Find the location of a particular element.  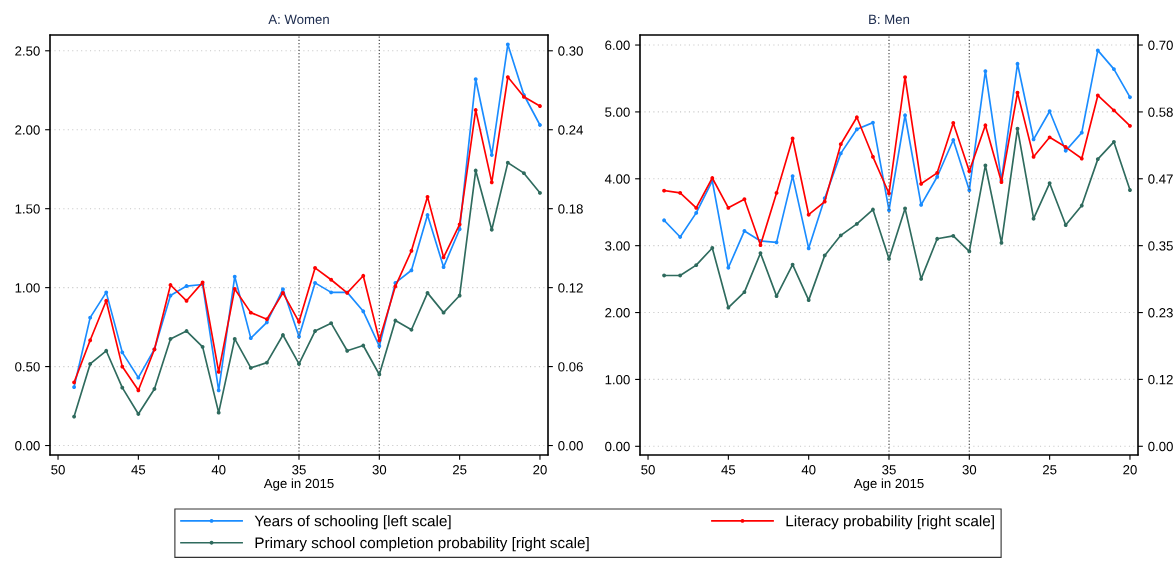

y2-tick-label: 0.58 is located at coordinates (1160, 112).